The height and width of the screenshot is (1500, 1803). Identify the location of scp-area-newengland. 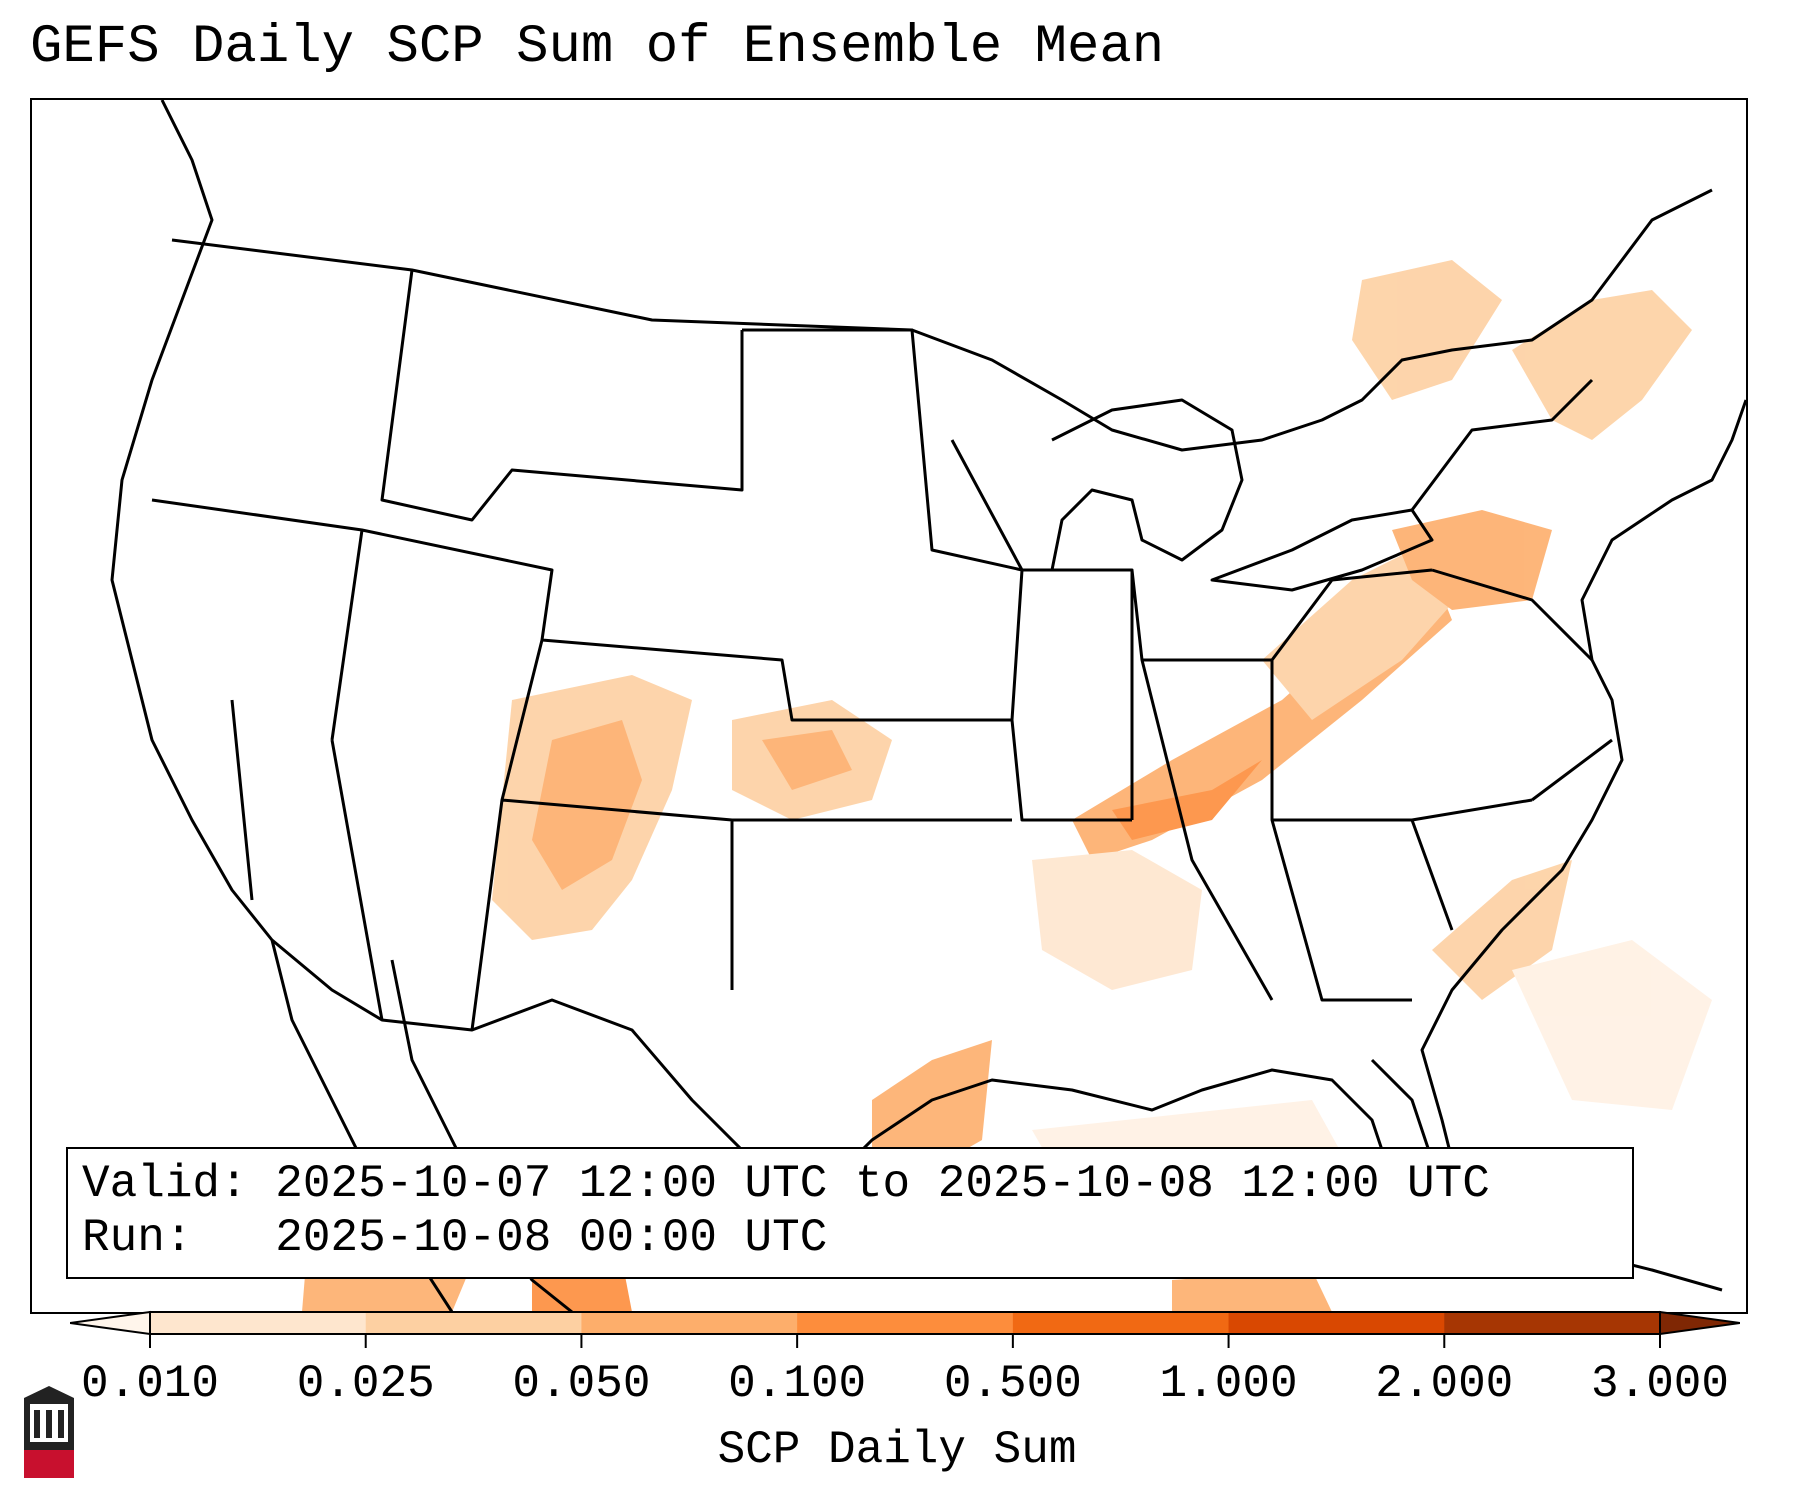
(1602, 365).